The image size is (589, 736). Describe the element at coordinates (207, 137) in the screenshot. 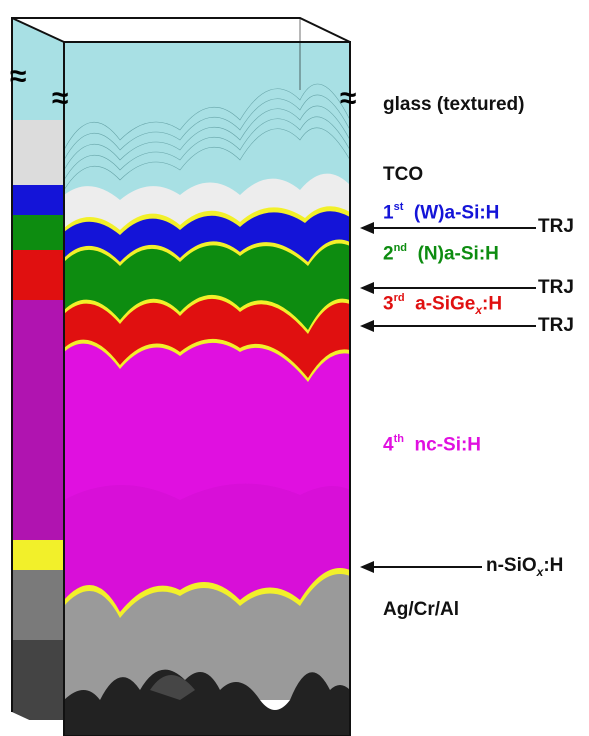

I see `glass-texture` at that location.